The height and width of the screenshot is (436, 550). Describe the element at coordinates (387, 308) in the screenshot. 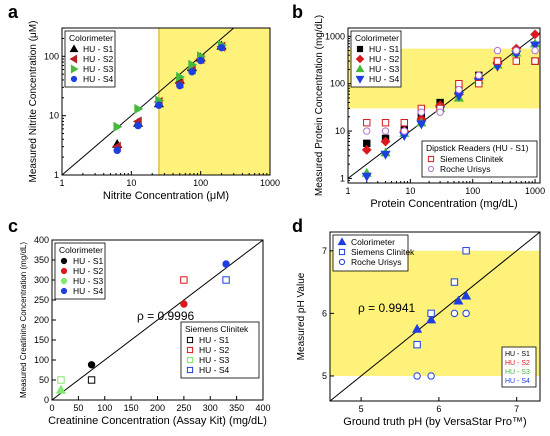

I see `correlation-annotation: ρ = 0.9941` at that location.